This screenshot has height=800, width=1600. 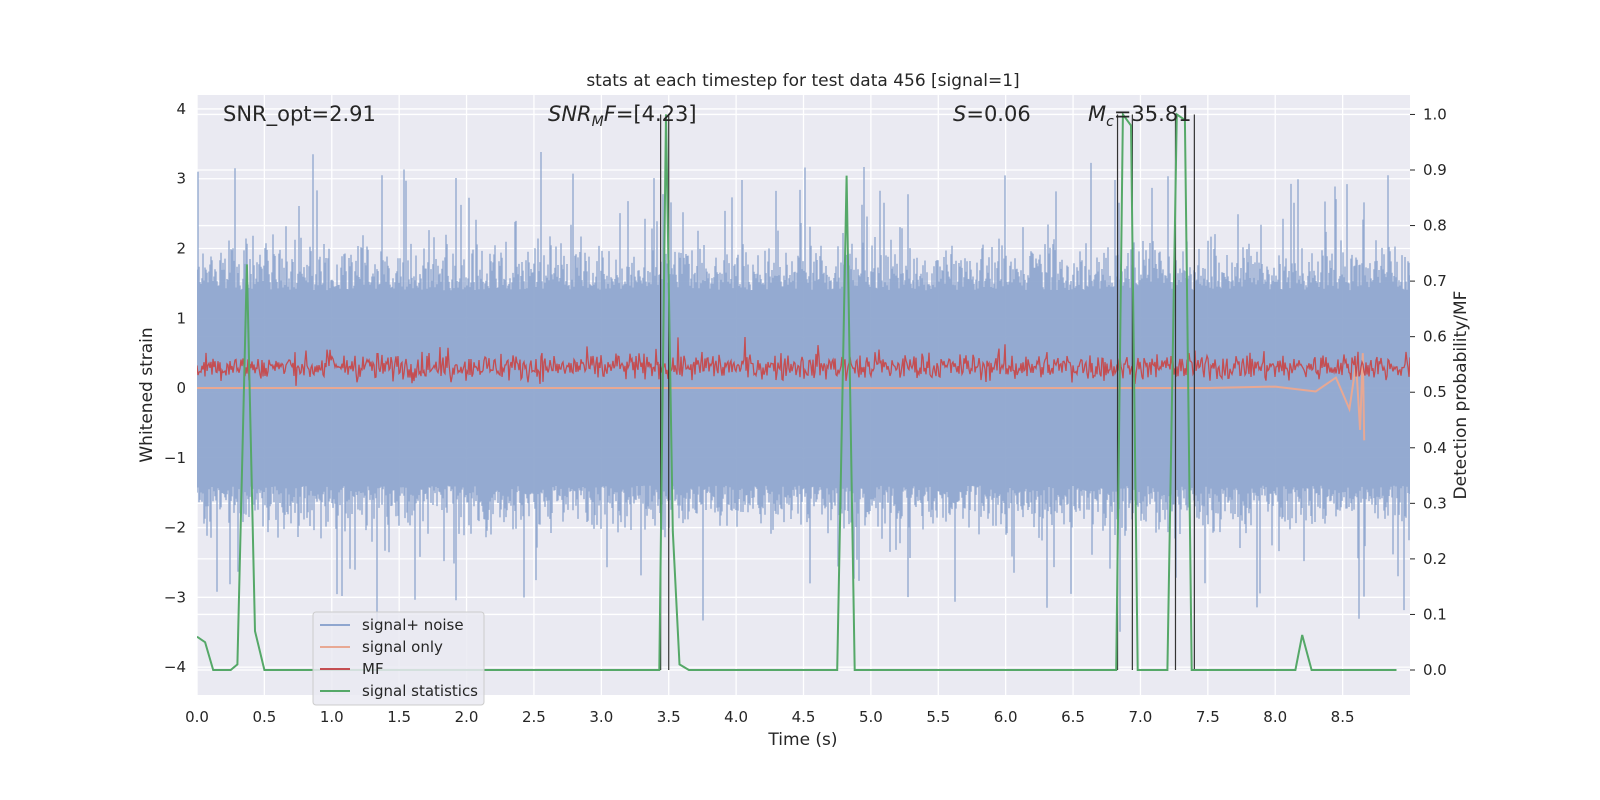 What do you see at coordinates (622, 116) in the screenshot?
I see `annotation-snr-mf: SNRMF=[4.23]` at bounding box center [622, 116].